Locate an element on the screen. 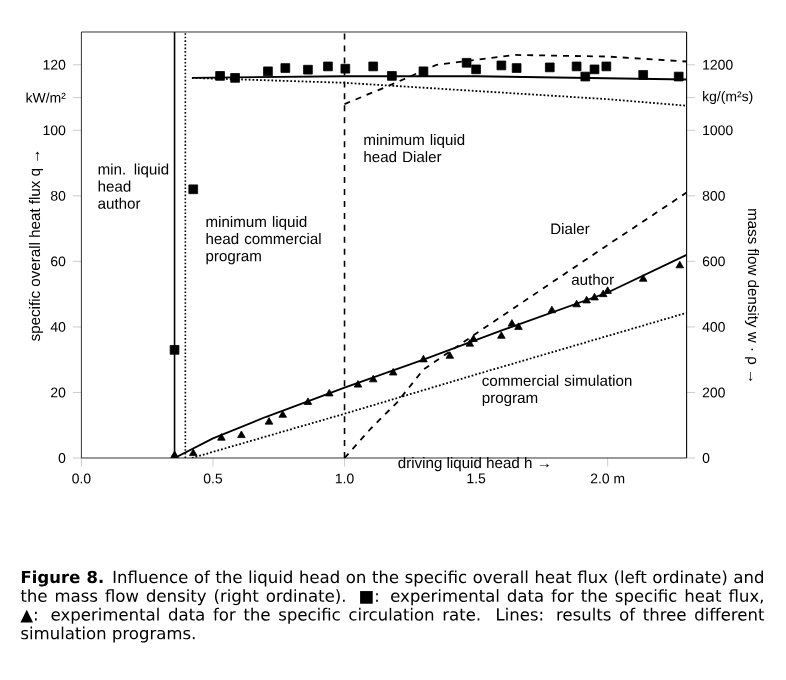  text: Figure 8. Influence of the liquid head on the specific overall heat flux (left ordinate) and the mass flow density (right ordinate). ■: experimental data for the specific heat flux, ▲: experimental data for the specific circulation rate. Lines: results of three different simulation programs. is located at coordinates (392, 606).